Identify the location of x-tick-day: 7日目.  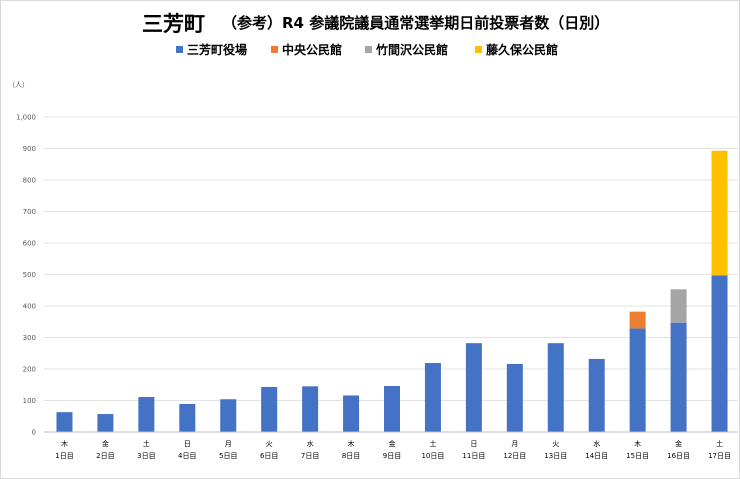
(310, 456).